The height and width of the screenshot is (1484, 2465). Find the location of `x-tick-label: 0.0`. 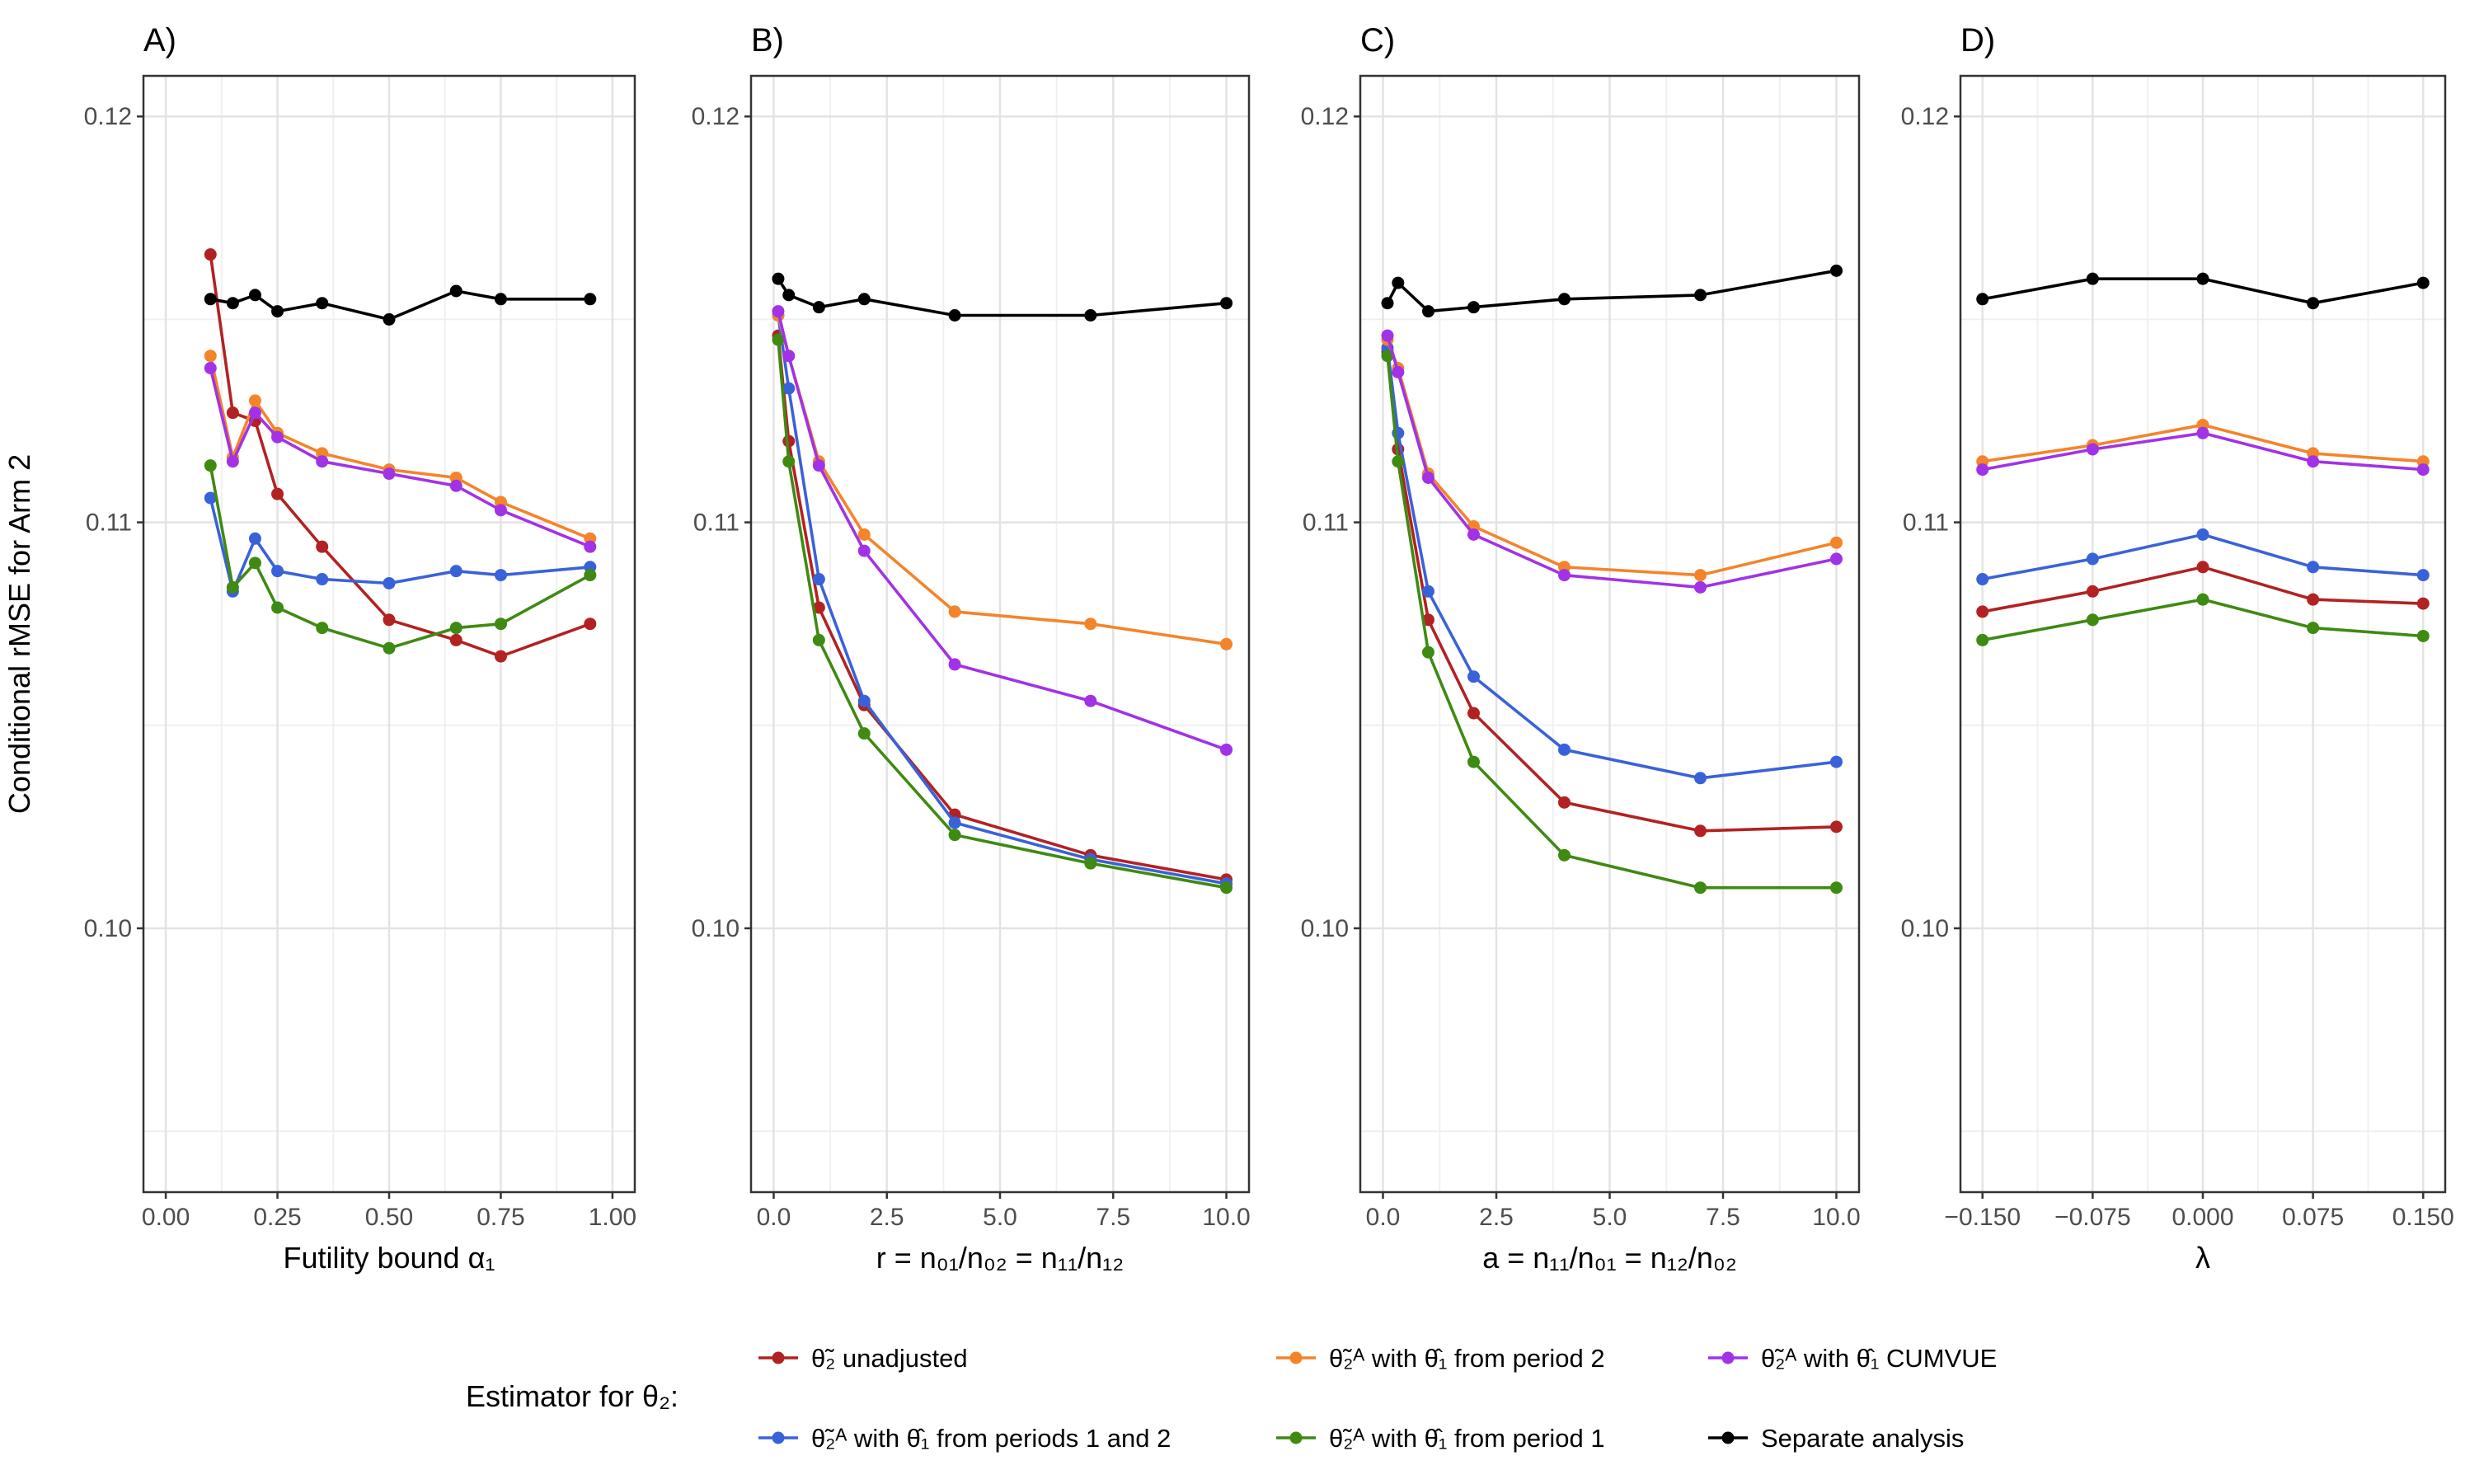

x-tick-label: 0.0 is located at coordinates (1383, 1217).